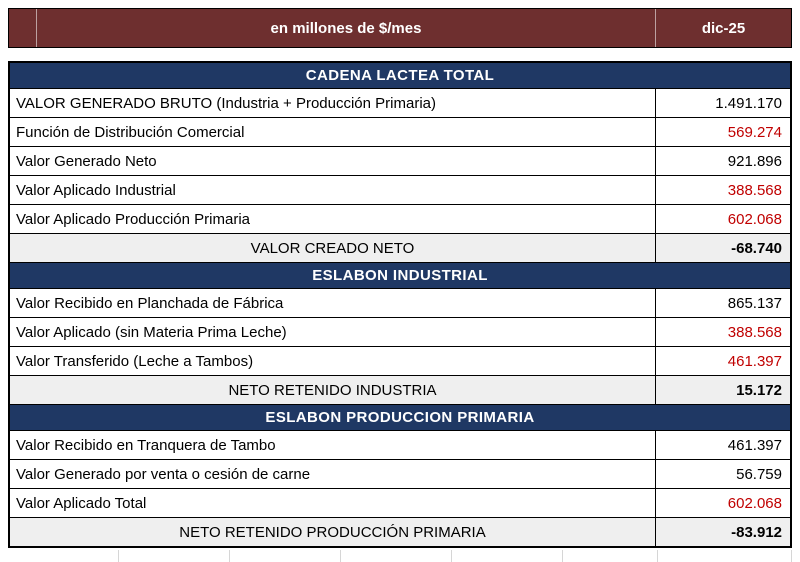  What do you see at coordinates (722, 248) in the screenshot?
I see `total-value-cell: -68.740` at bounding box center [722, 248].